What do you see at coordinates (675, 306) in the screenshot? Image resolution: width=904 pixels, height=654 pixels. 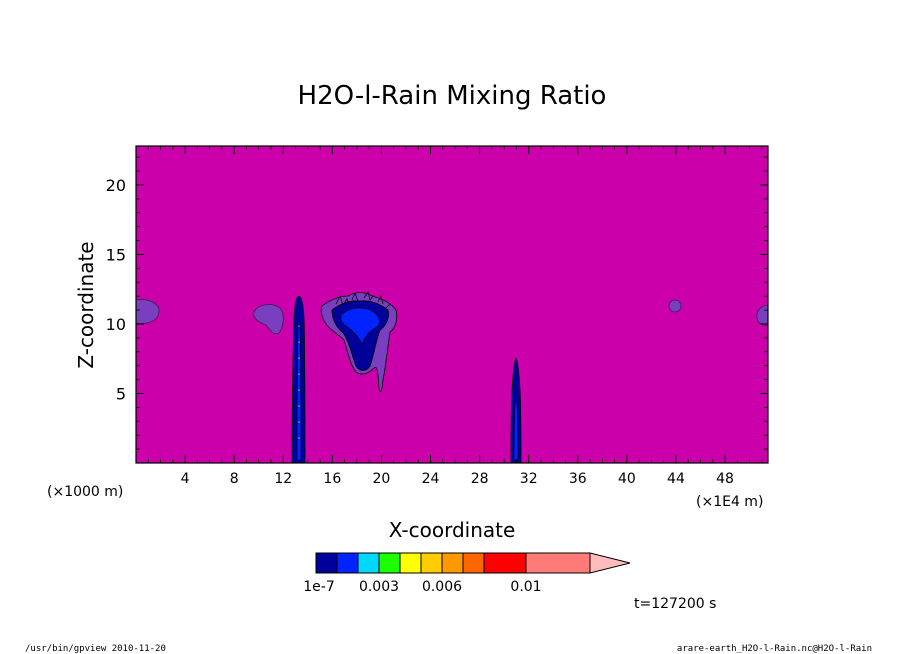 I see `small-blob-x43` at bounding box center [675, 306].